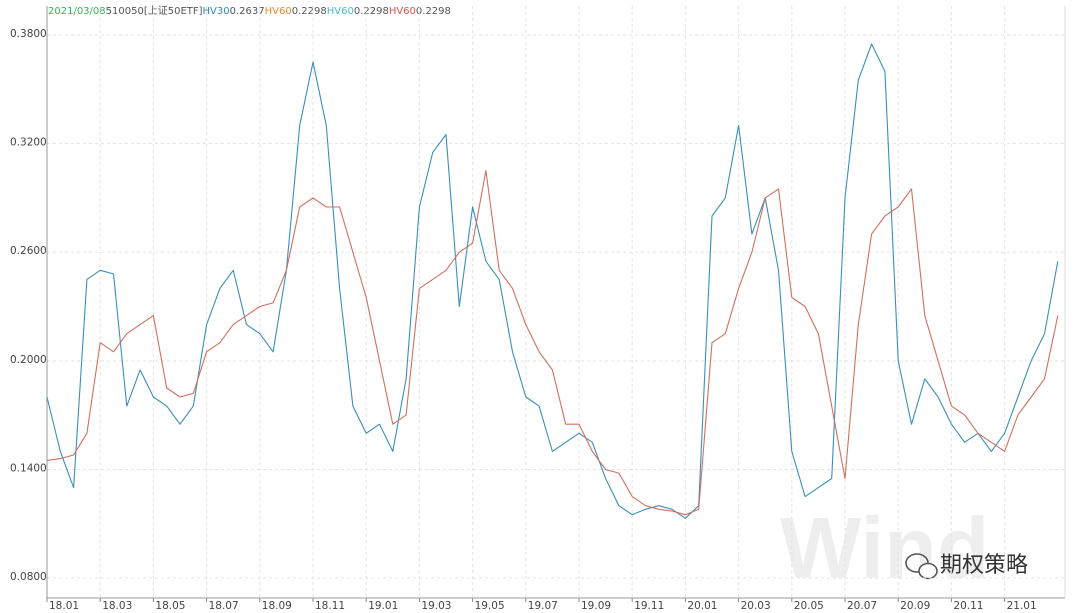 This screenshot has width=1080, height=613. What do you see at coordinates (984, 565) in the screenshot?
I see `badge: 期权策略` at bounding box center [984, 565].